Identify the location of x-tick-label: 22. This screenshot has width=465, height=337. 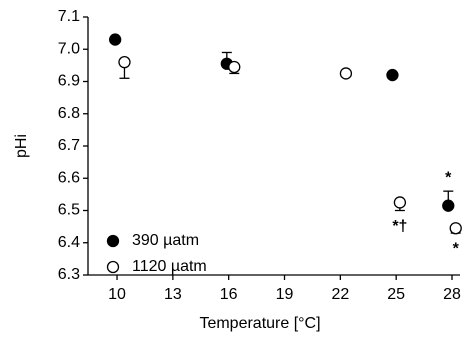
(340, 294).